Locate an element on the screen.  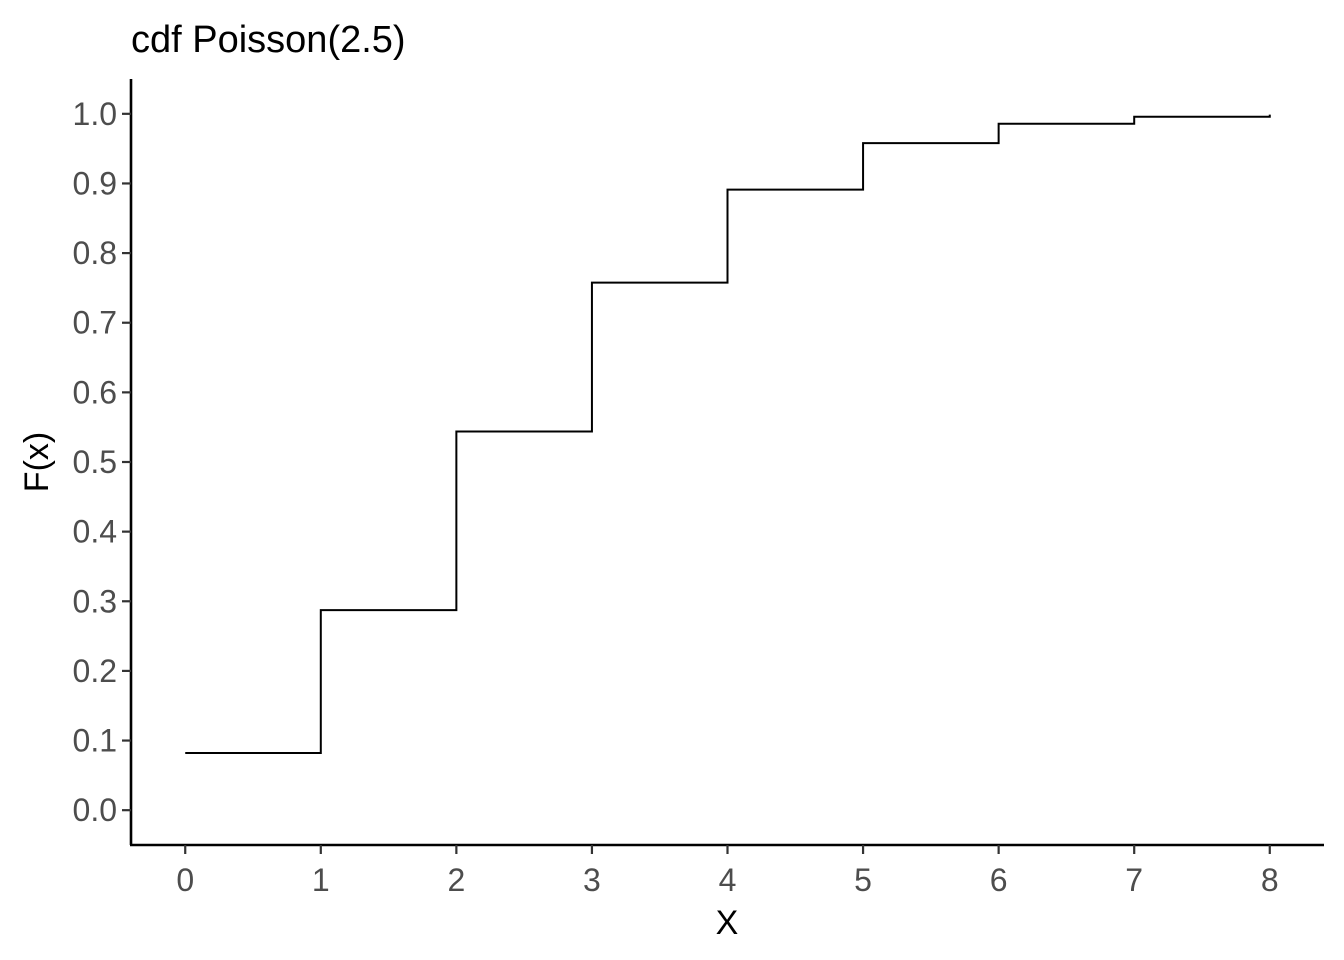
x-tick-label: 8 is located at coordinates (1270, 880).